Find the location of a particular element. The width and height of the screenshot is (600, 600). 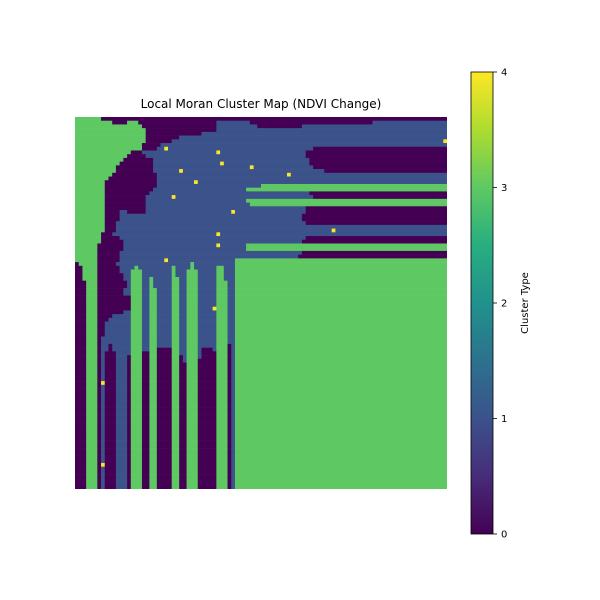

colorbar-tick-label: 2 is located at coordinates (504, 304).